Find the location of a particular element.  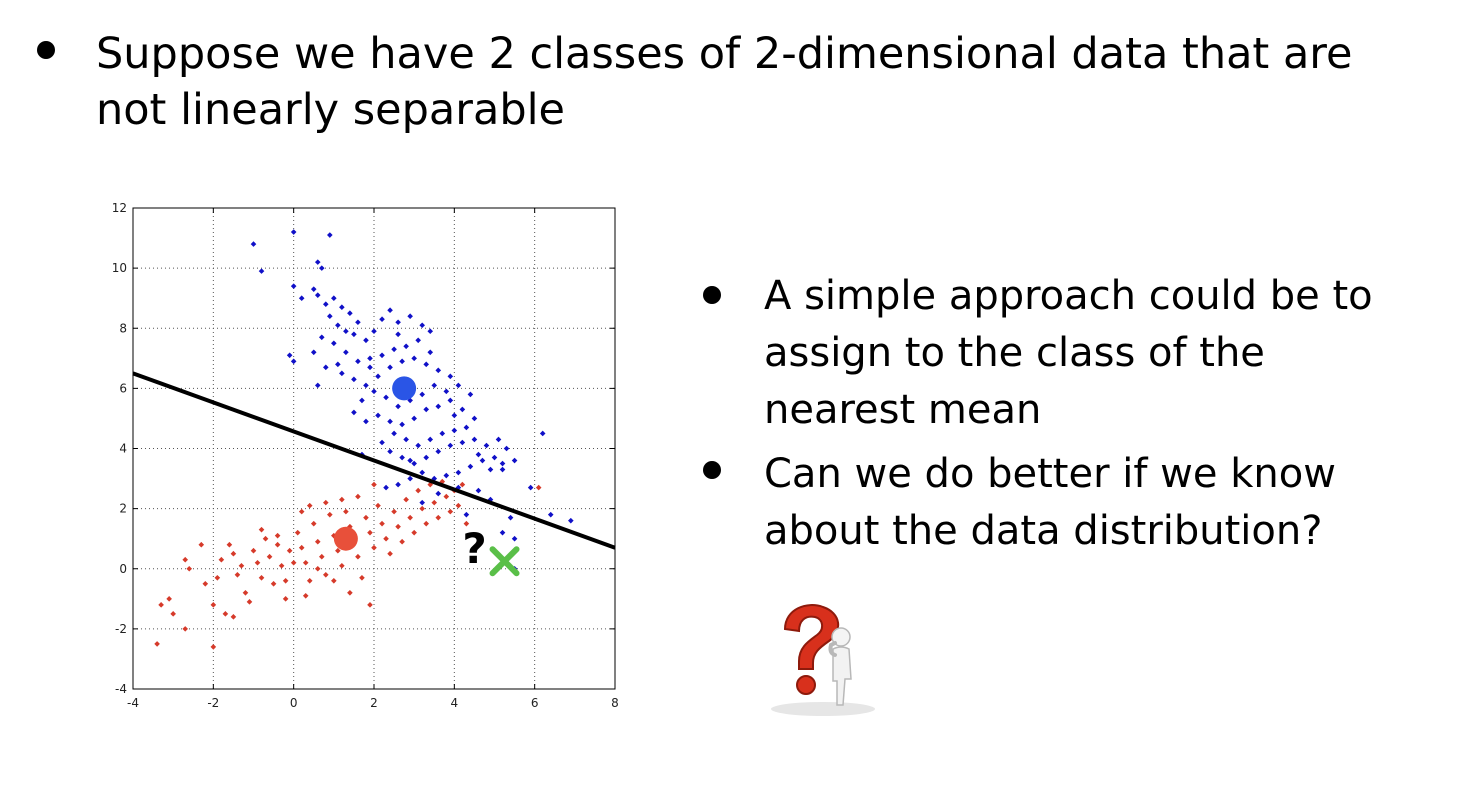

query-cross-stroke is located at coordinates (504, 561).